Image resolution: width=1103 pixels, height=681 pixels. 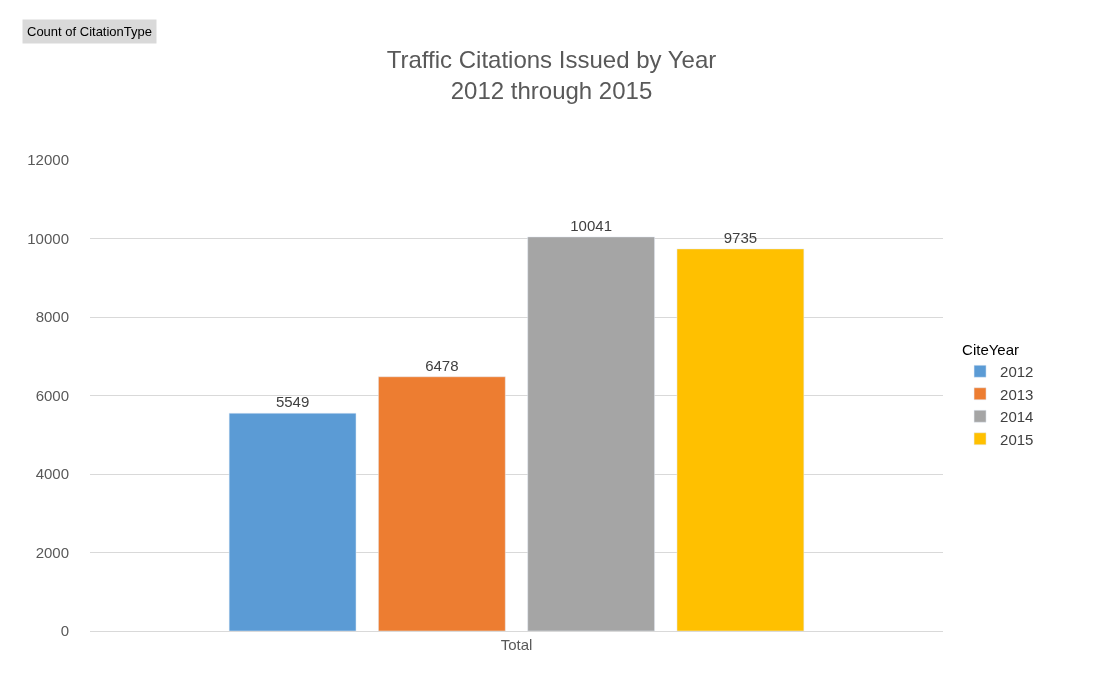 What do you see at coordinates (64, 631) in the screenshot?
I see `y-tick-label: 0` at bounding box center [64, 631].